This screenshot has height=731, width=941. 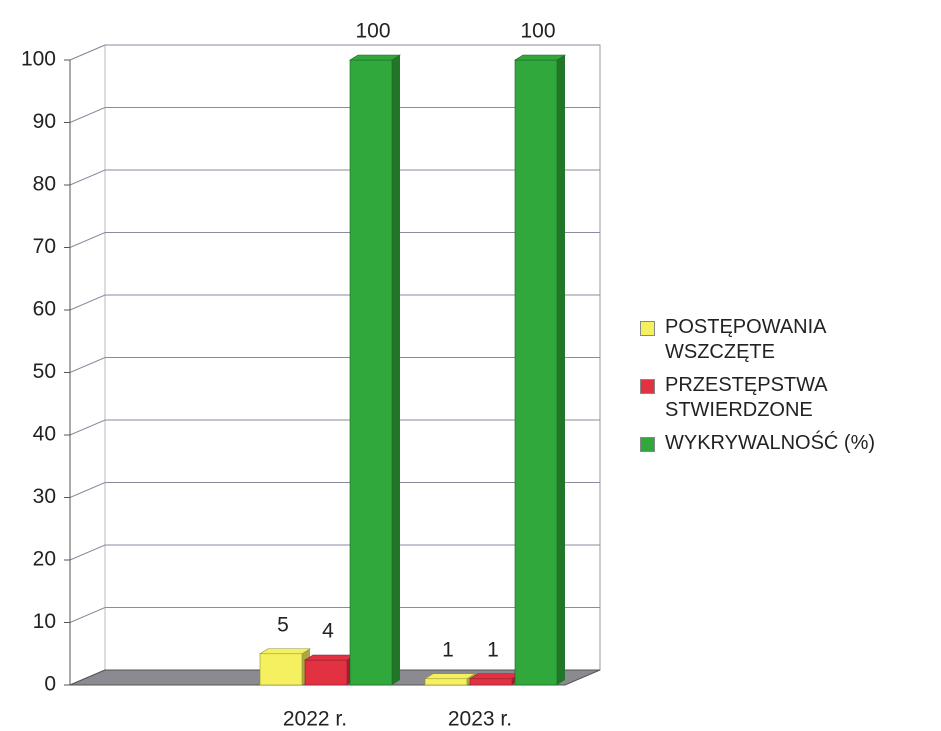 I want to click on y-tick-label: 10, so click(x=44, y=621).